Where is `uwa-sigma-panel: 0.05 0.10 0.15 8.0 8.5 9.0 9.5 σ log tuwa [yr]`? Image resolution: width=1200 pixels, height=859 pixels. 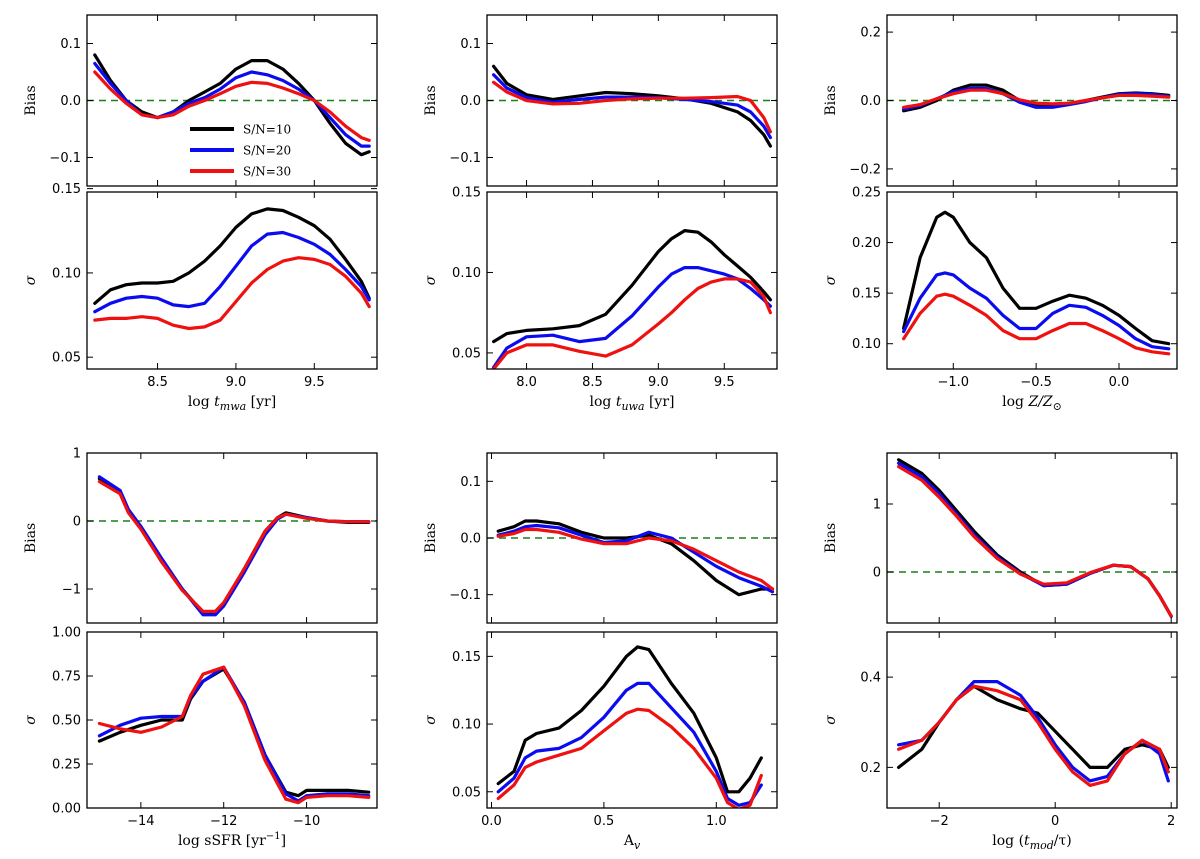
uwa-sigma-panel: 0.05 0.10 0.15 8.0 8.5 9.0 9.5 σ log tuwa [yr] is located at coordinates (600, 299).